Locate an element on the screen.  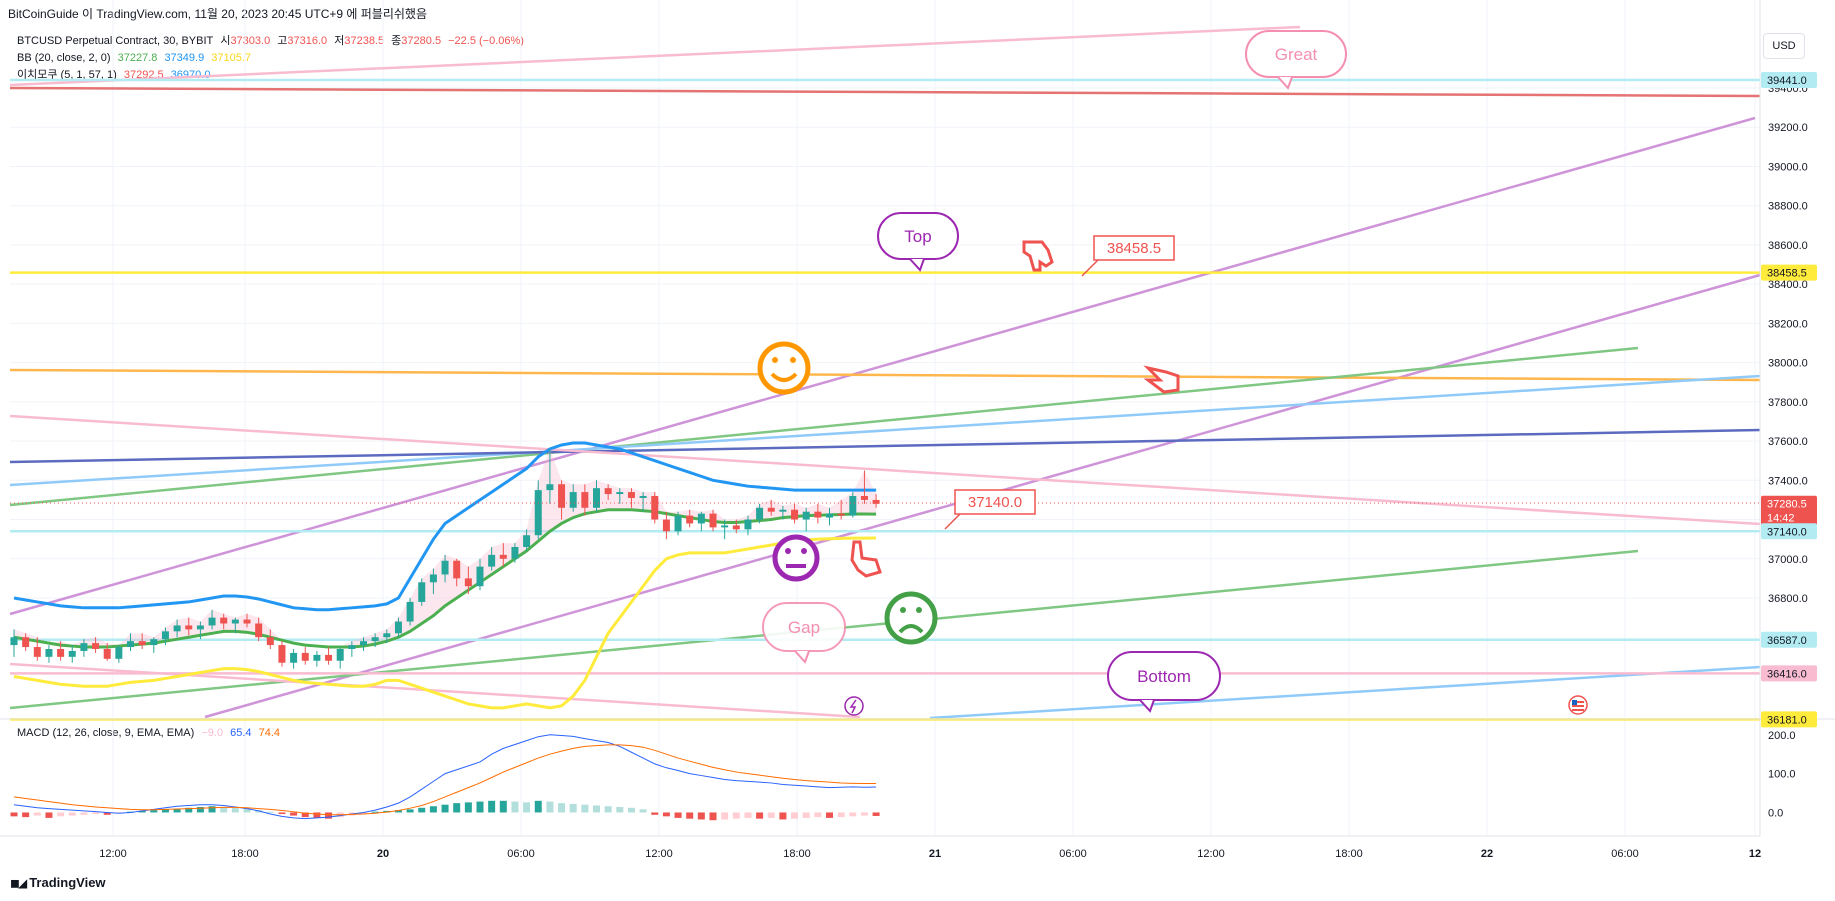
us-flag-event-icon is located at coordinates (1578, 705).